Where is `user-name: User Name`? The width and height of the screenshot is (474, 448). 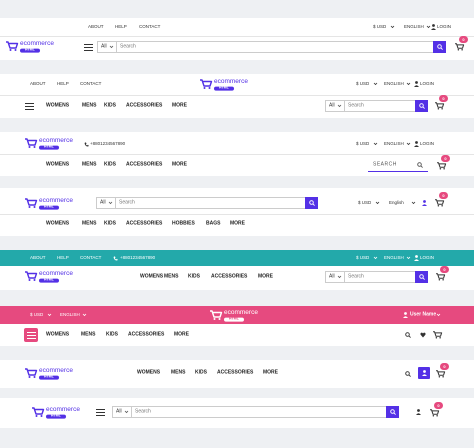 user-name: User Name is located at coordinates (423, 314).